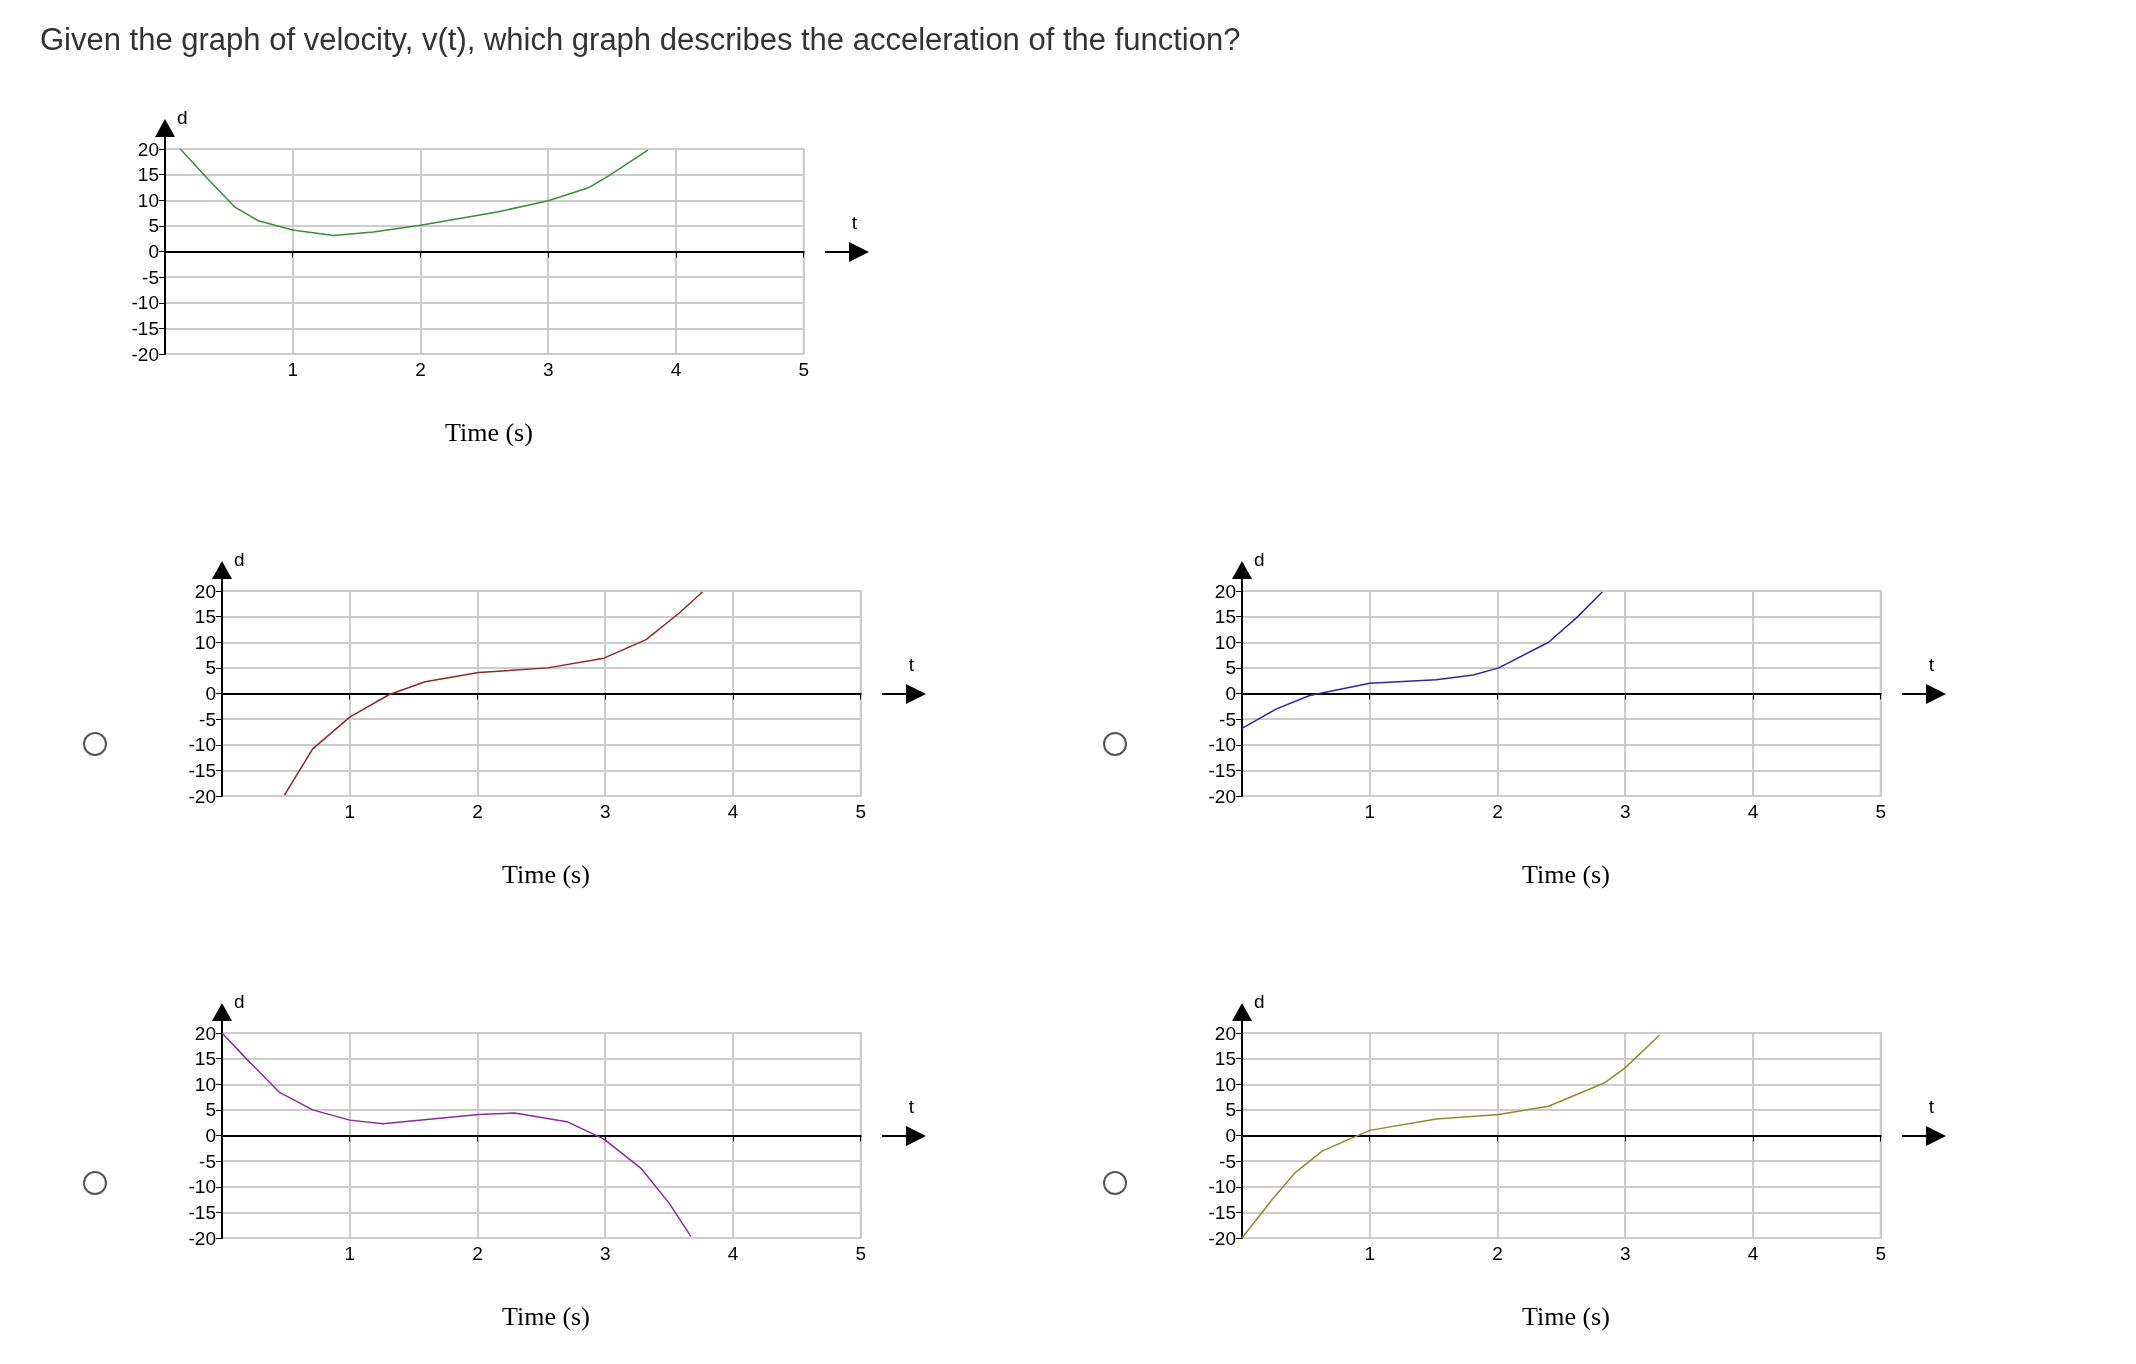 Image resolution: width=2136 pixels, height=1364 pixels. I want to click on chart-title: Given the graph of velocity, v(t), which graph describes the acceleration of the function?, so click(640, 40).